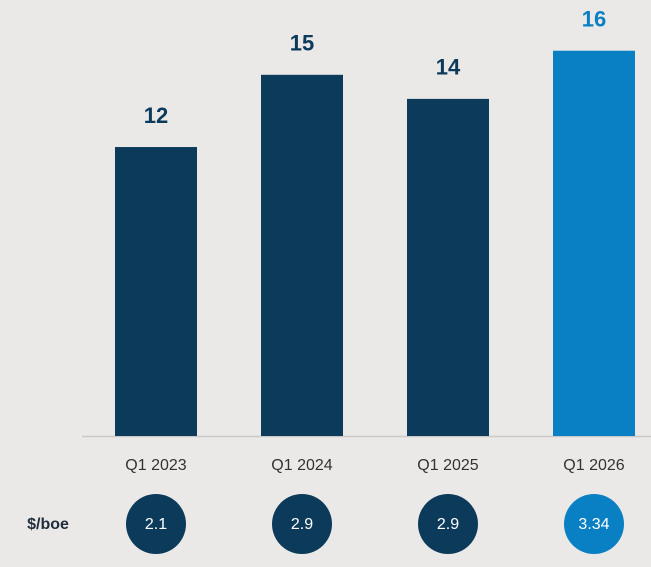 This screenshot has height=567, width=651. Describe the element at coordinates (447, 465) in the screenshot. I see `x-tick-label: Q1 2025` at that location.